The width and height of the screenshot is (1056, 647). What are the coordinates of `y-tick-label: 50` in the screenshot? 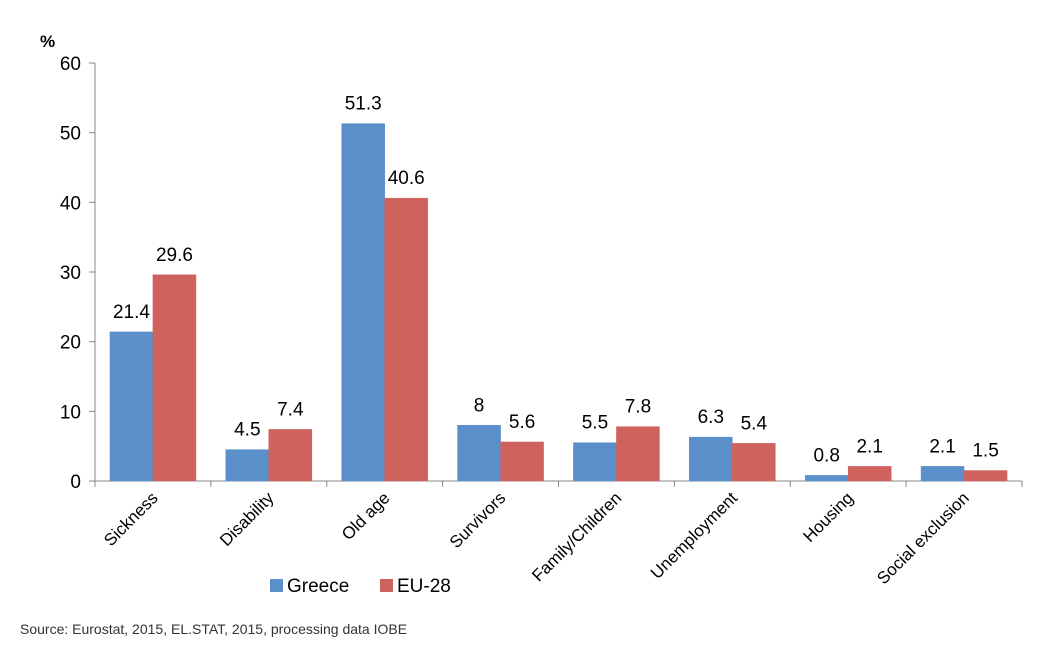 It's located at (70, 134).